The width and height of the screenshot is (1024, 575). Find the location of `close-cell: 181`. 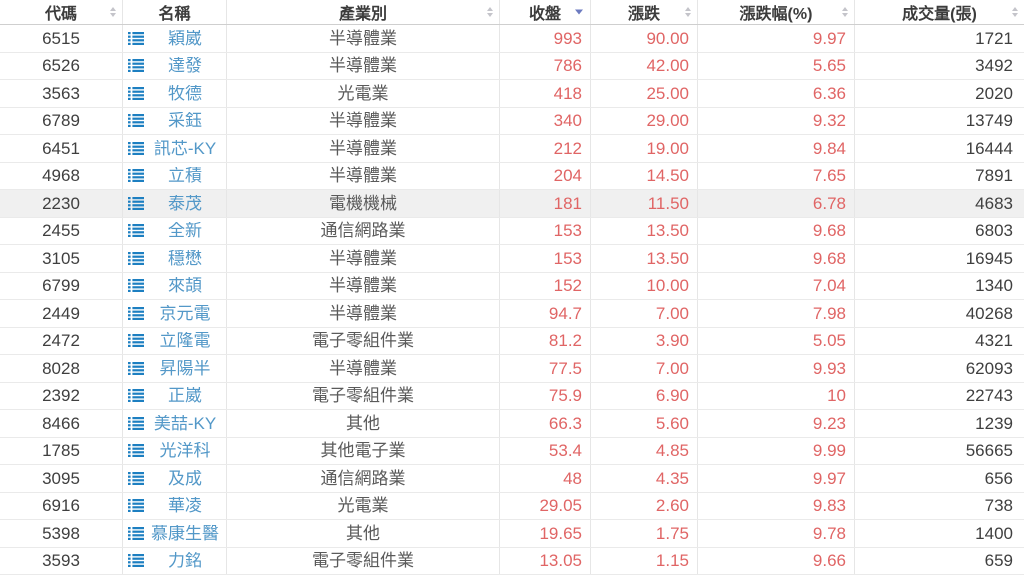

close-cell: 181 is located at coordinates (545, 203).